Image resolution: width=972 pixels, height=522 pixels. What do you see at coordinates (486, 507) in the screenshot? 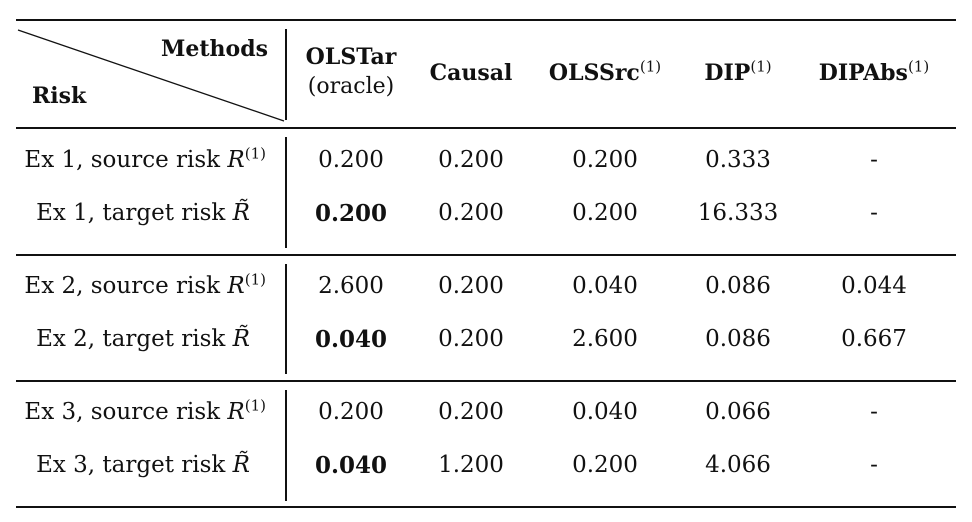
I see `bottom-rule` at bounding box center [486, 507].